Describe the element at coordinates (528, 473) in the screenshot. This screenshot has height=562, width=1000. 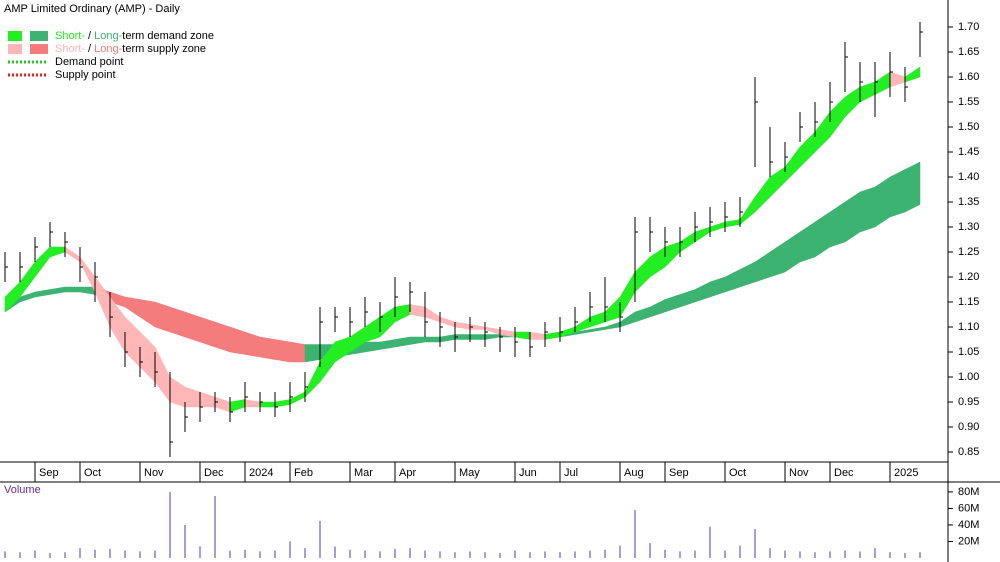
I see `x-tick-label: Jun` at that location.